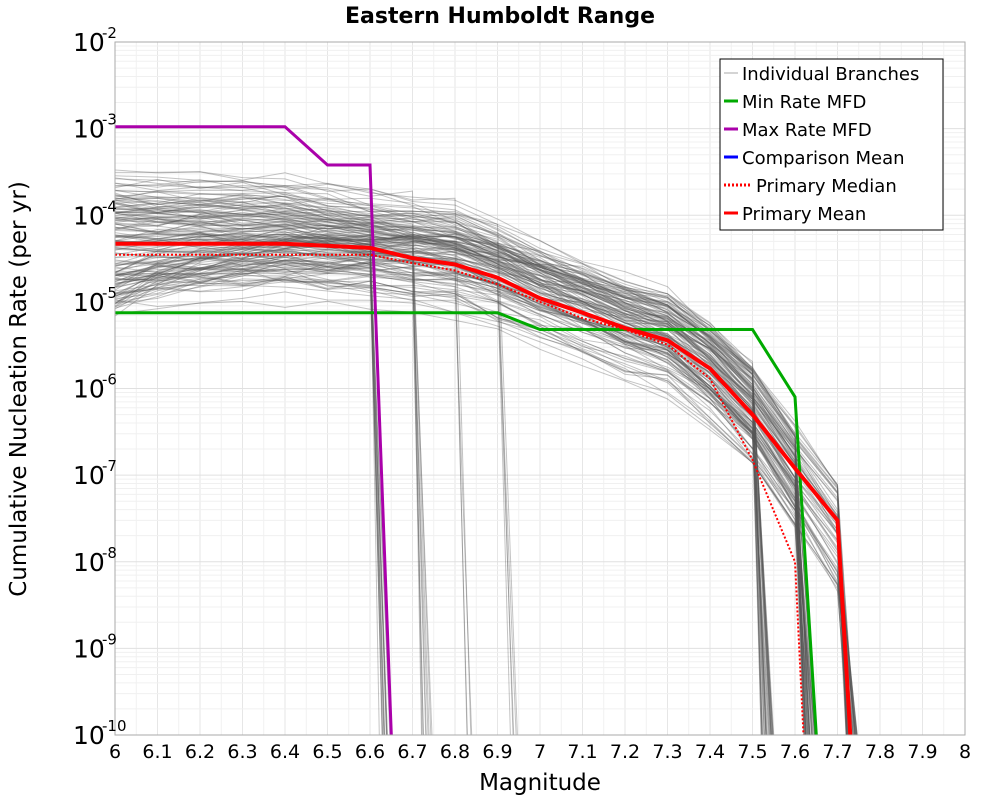  I want to click on y-tick-label: 10⁻³, so click(95, 127).